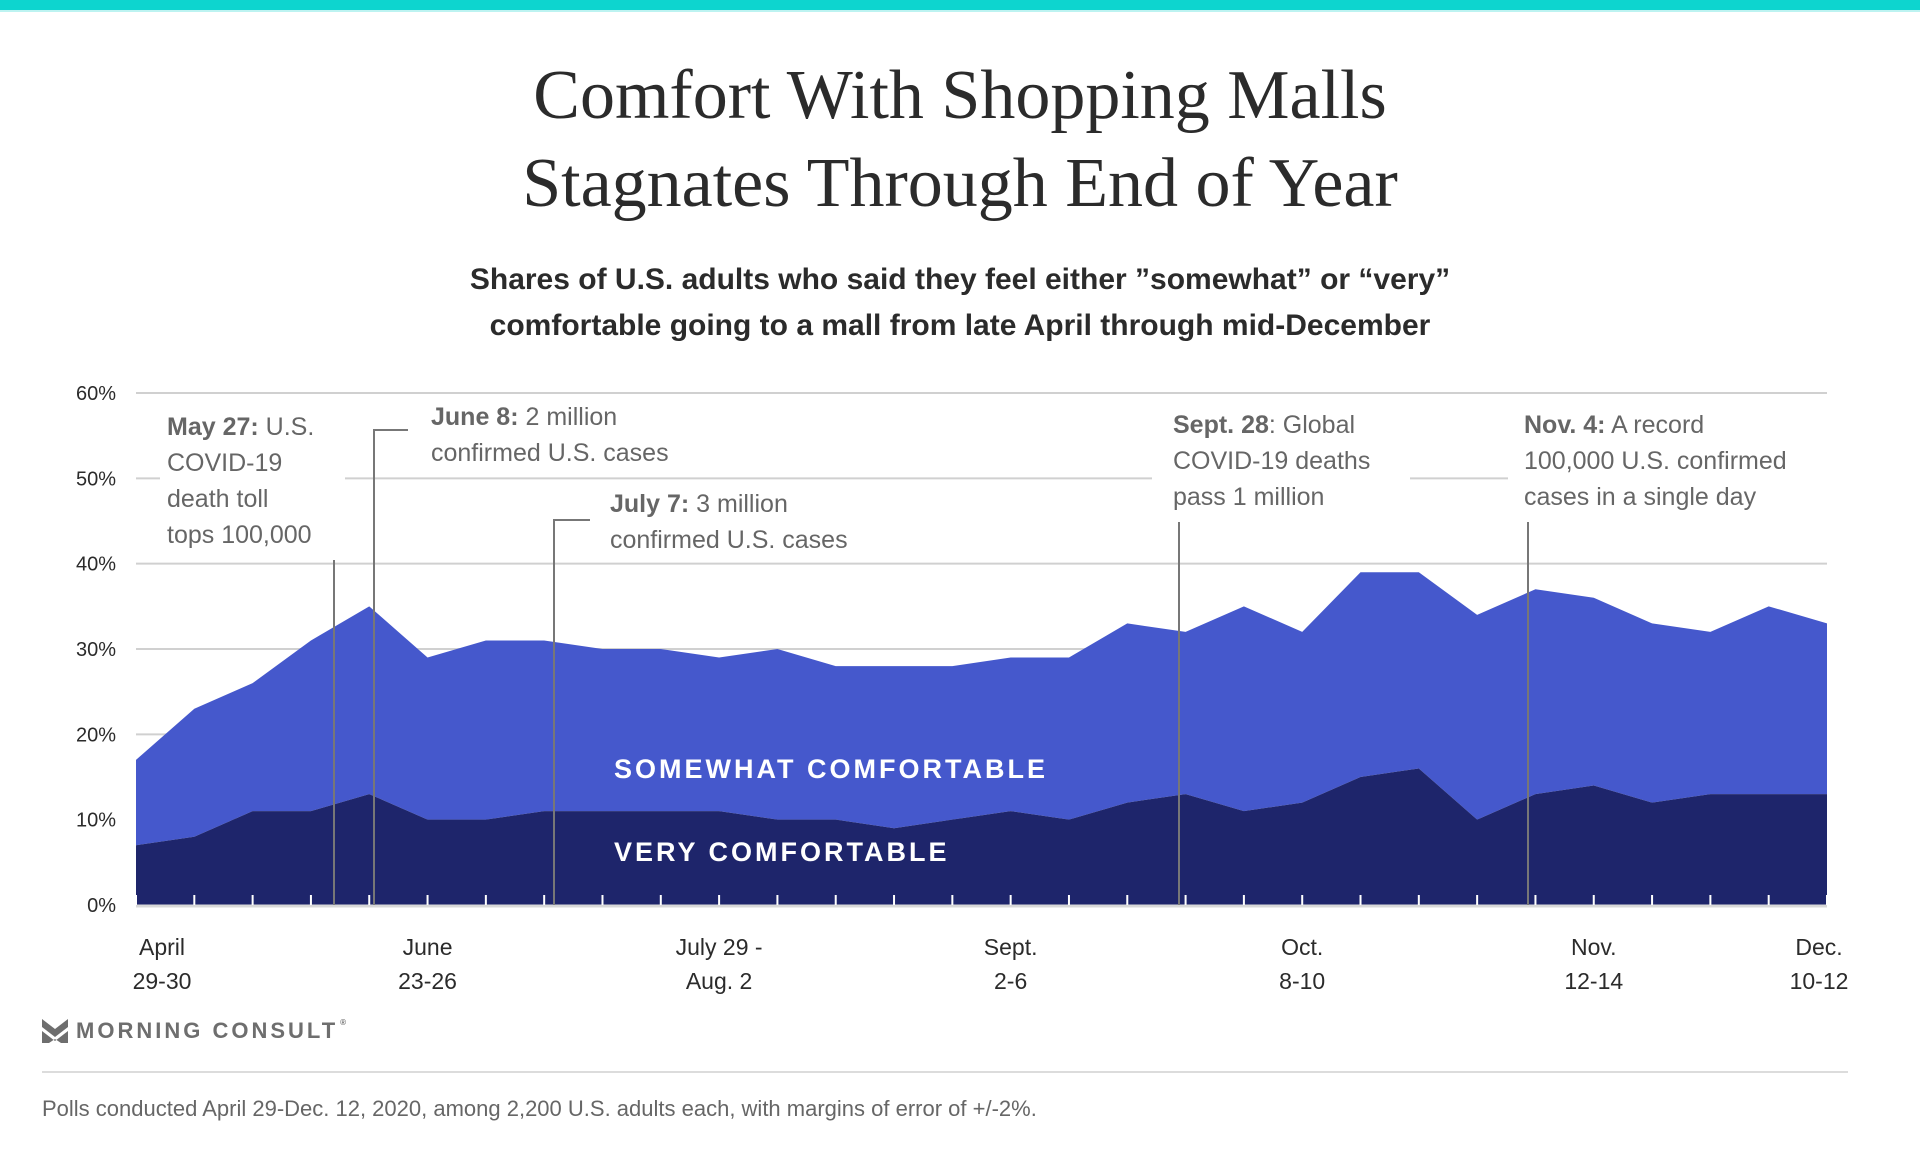 This screenshot has height=1152, width=1920. What do you see at coordinates (55, 1031) in the screenshot?
I see `morning-consult-logo-icon` at bounding box center [55, 1031].